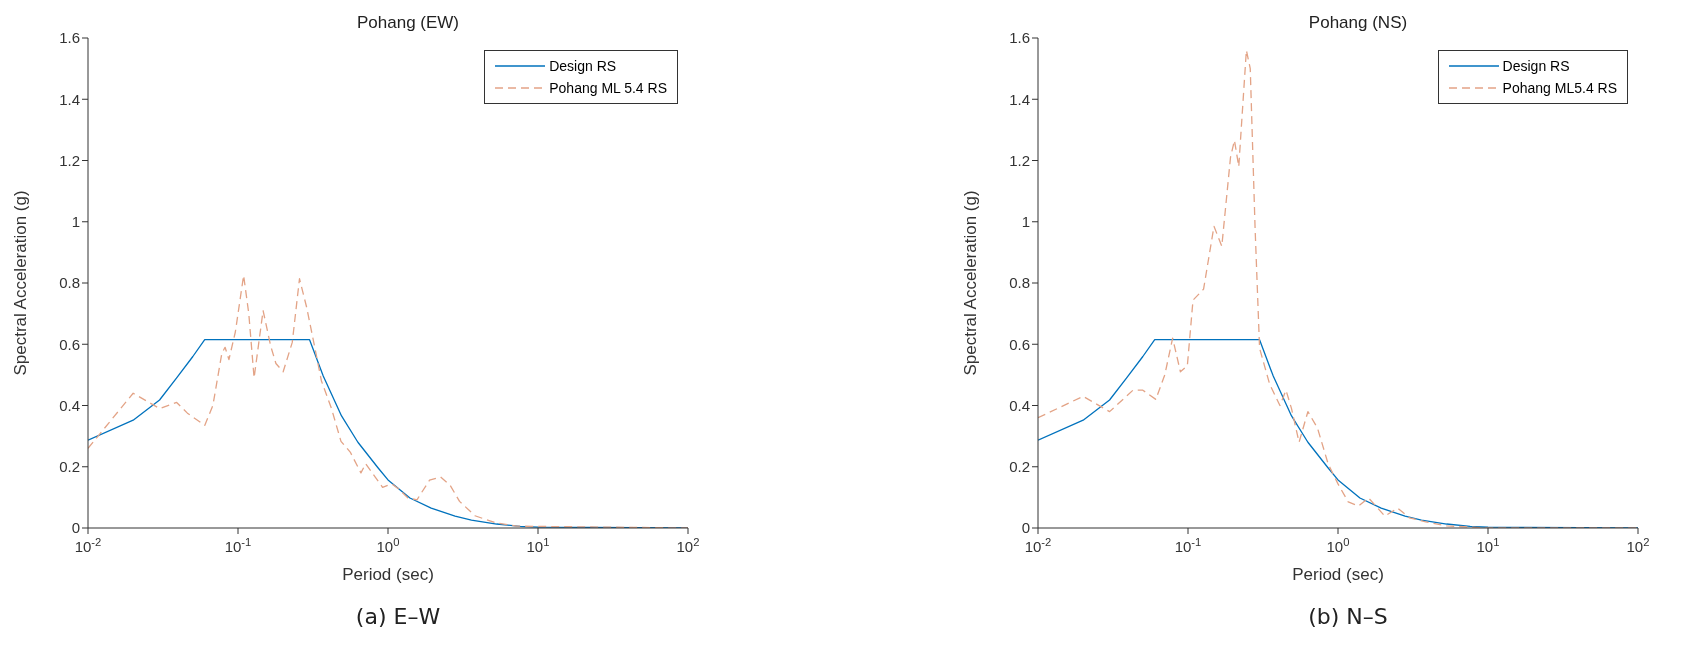  Describe the element at coordinates (608, 88) in the screenshot. I see `legend-label: Pohang ML 5.4 RS` at that location.